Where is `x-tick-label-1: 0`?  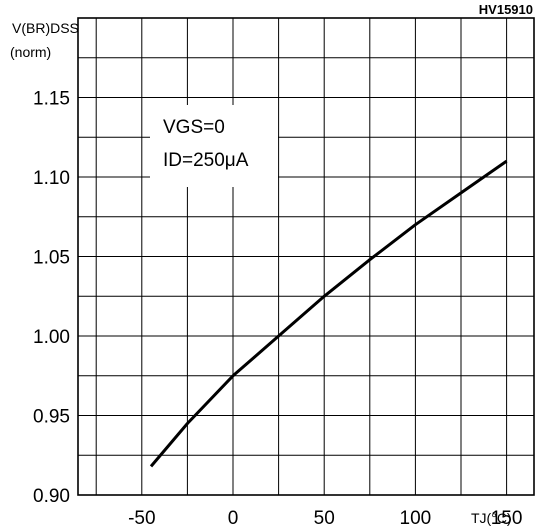
x-tick-label-1: 0 is located at coordinates (233, 518).